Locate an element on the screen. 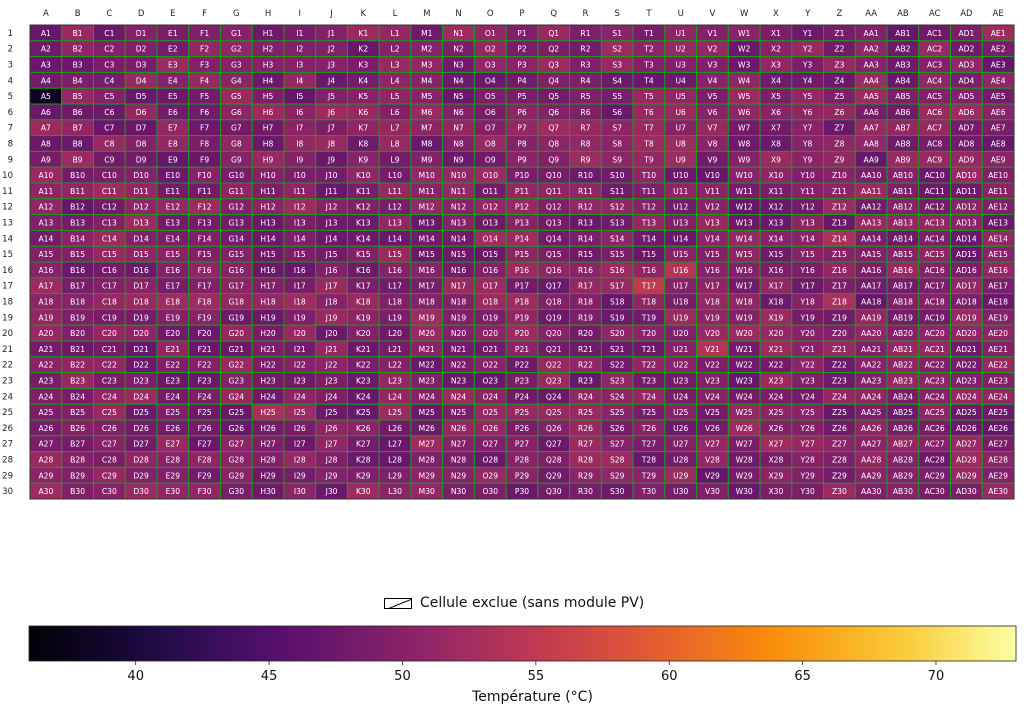 The width and height of the screenshot is (1024, 715). cell-label: Z8 is located at coordinates (839, 144).